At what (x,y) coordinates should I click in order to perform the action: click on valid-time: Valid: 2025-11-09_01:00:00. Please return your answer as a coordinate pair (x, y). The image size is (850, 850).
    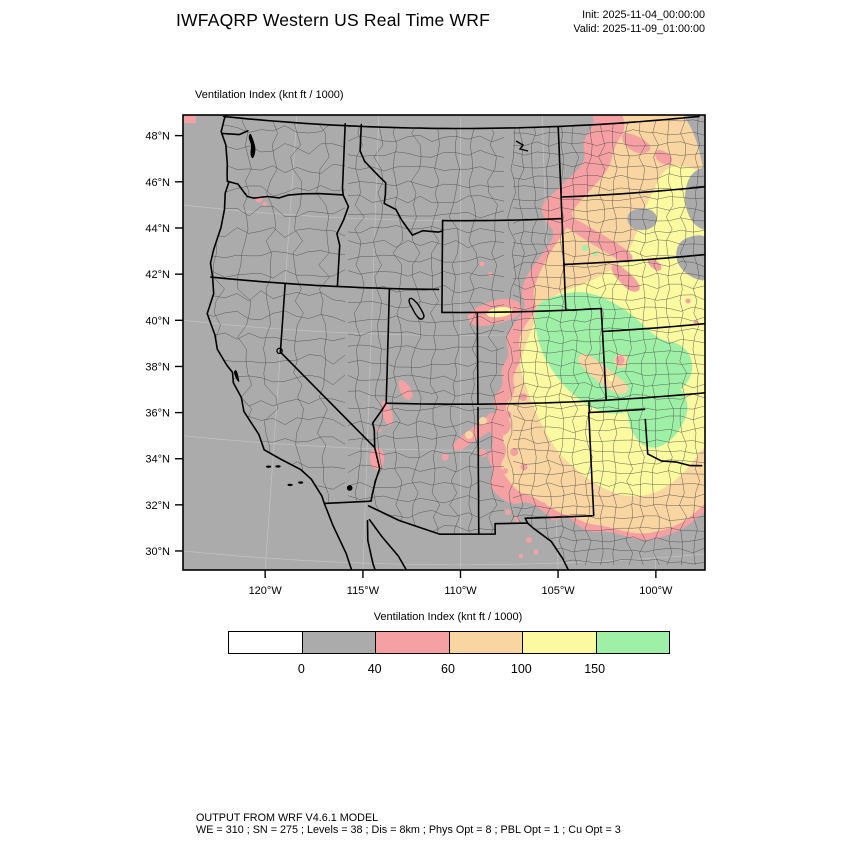
    Looking at the image, I should click on (639, 28).